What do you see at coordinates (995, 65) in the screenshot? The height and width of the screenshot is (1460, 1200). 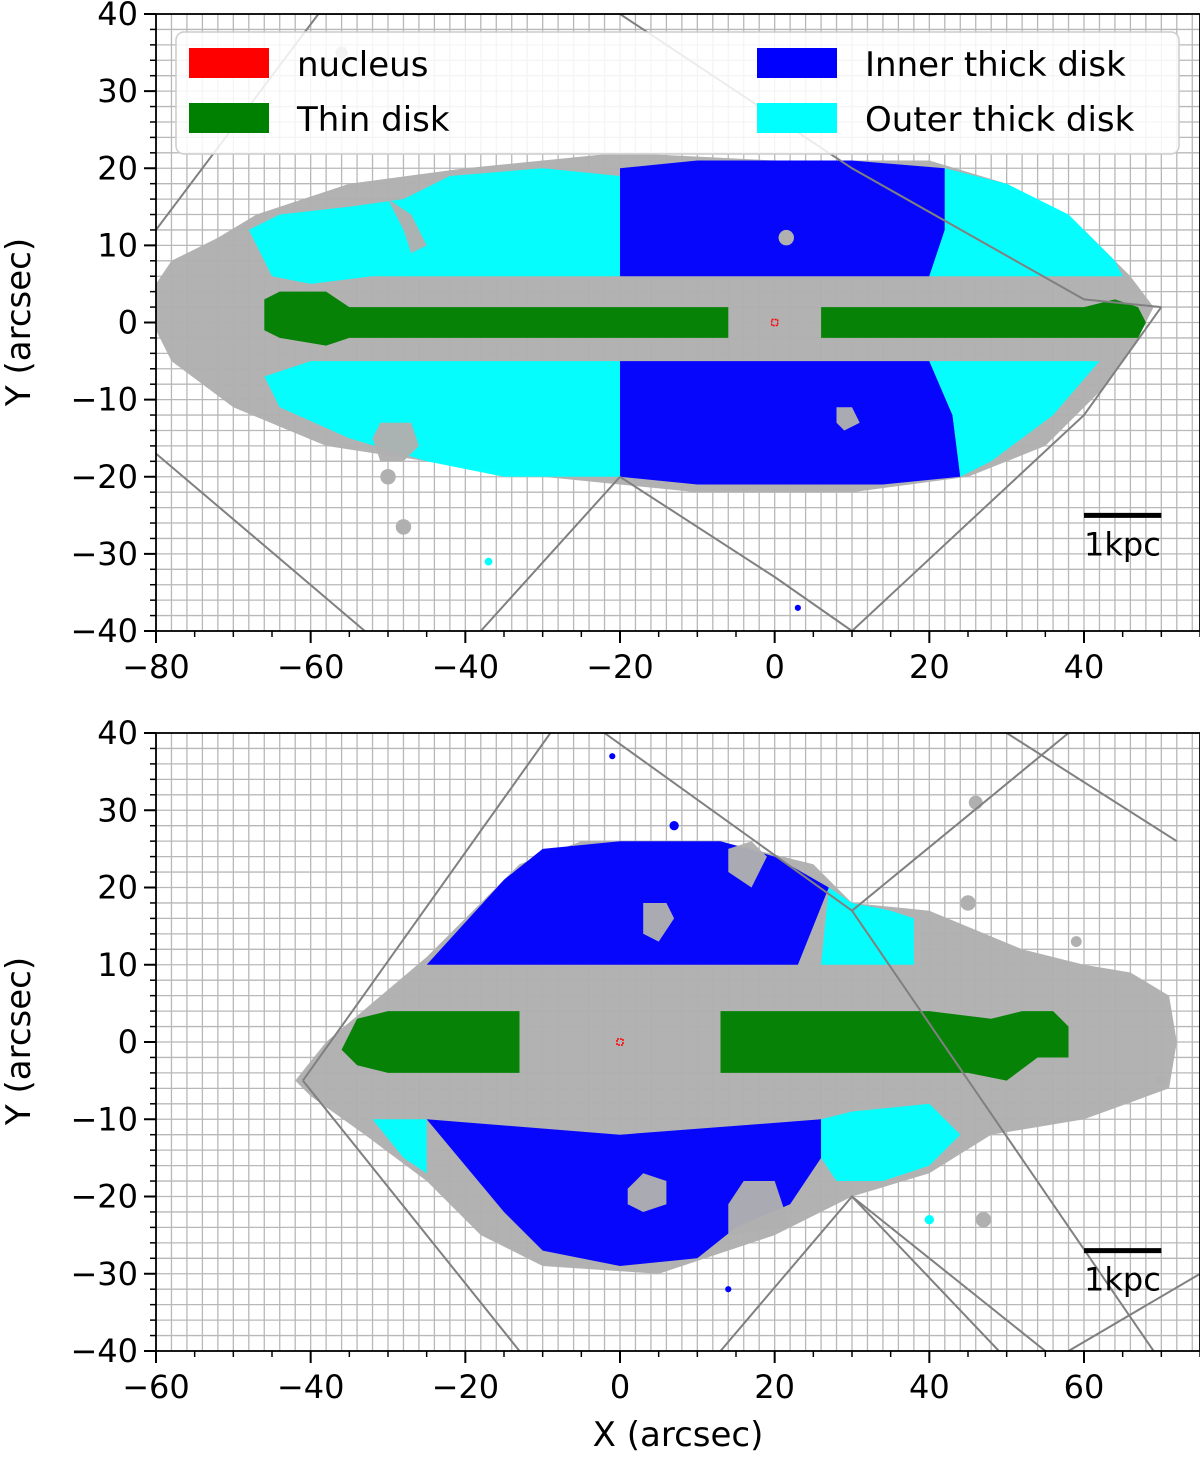 I see `legend-label-inner-thick: Inner thick disk` at bounding box center [995, 65].